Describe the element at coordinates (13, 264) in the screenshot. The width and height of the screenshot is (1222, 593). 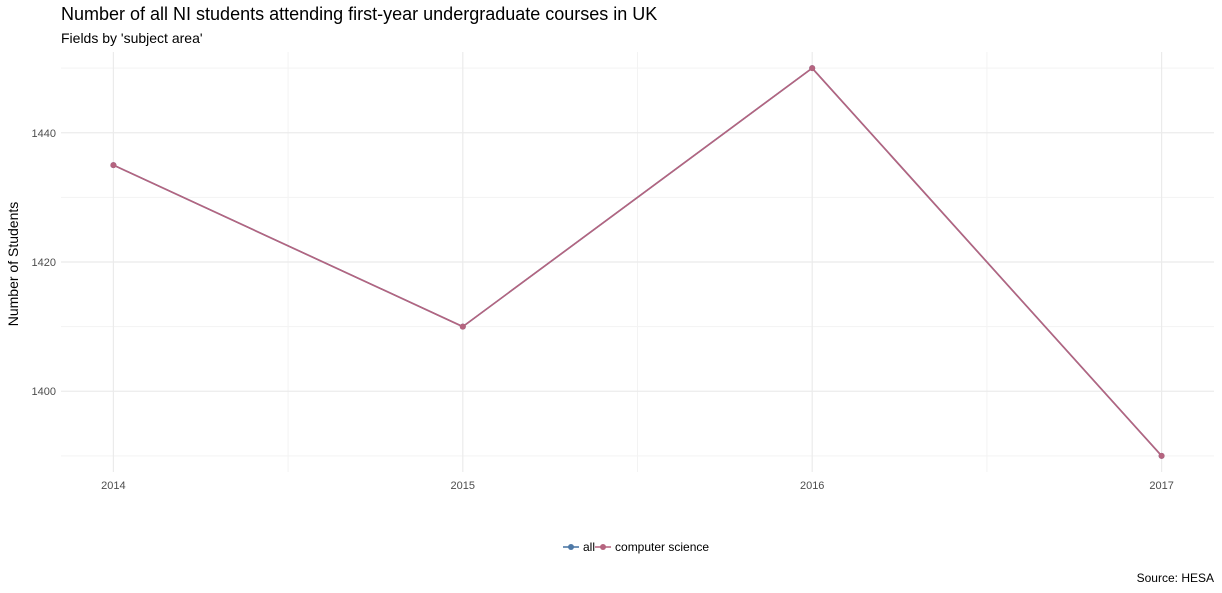
I see `y-axis-title: Number of Students` at that location.